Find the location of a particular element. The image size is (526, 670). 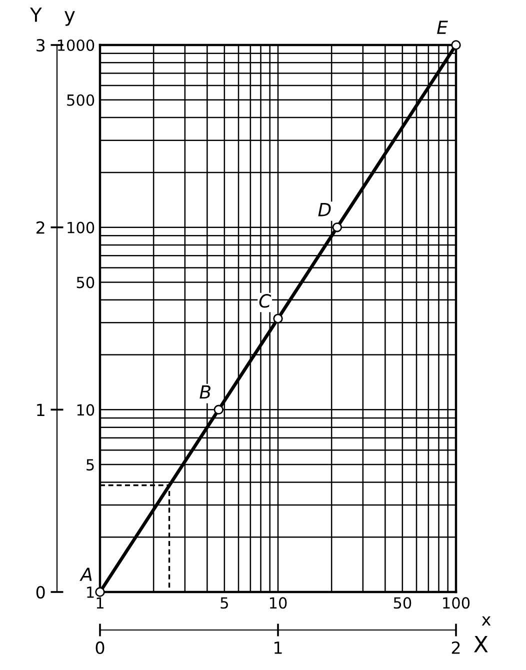

y-tick-label: 100 is located at coordinates (81, 228).